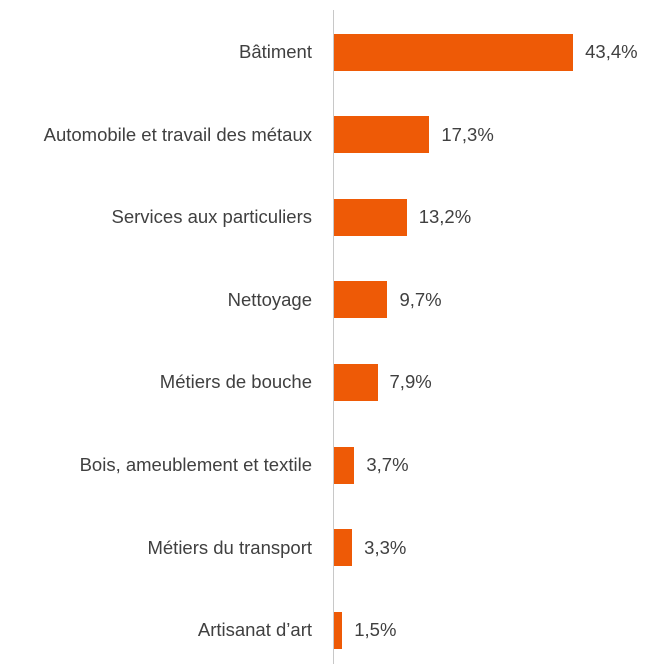  I want to click on value-label: 3,7%, so click(387, 464).